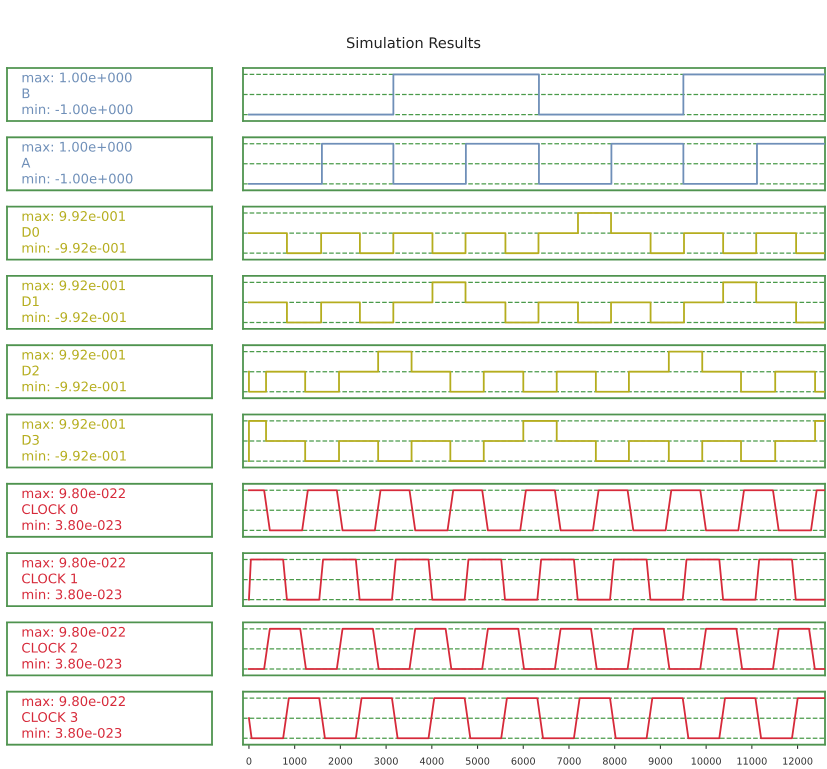 This screenshot has height=769, width=827. What do you see at coordinates (26, 93) in the screenshot?
I see `text: B` at bounding box center [26, 93].